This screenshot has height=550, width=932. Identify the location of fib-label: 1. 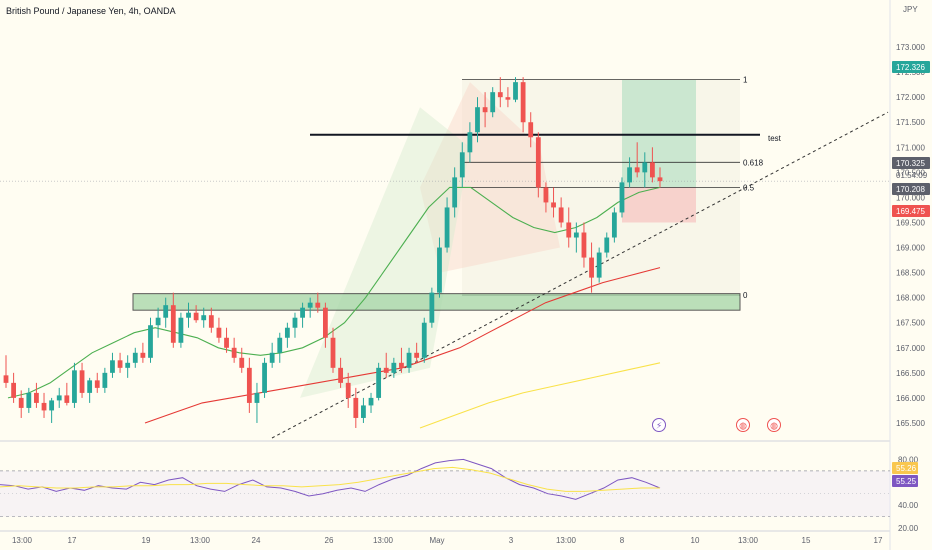
(745, 80).